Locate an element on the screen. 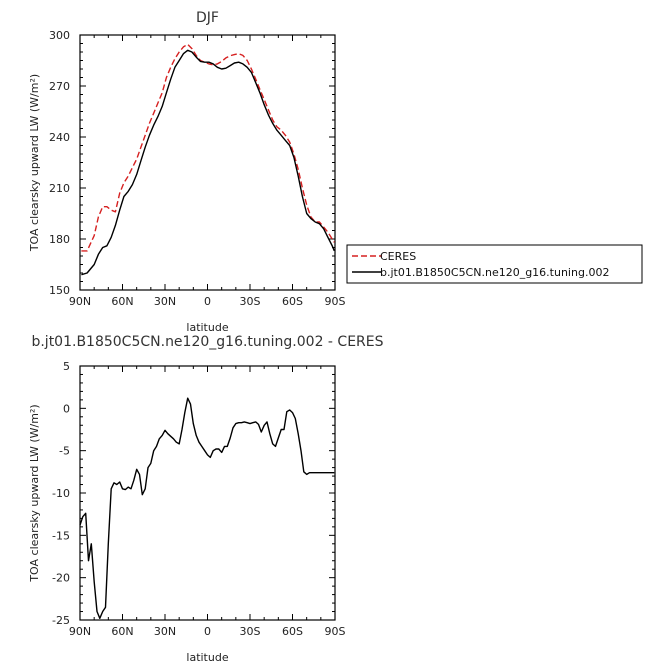 The width and height of the screenshot is (668, 668). series-line-model is located at coordinates (208, 162).